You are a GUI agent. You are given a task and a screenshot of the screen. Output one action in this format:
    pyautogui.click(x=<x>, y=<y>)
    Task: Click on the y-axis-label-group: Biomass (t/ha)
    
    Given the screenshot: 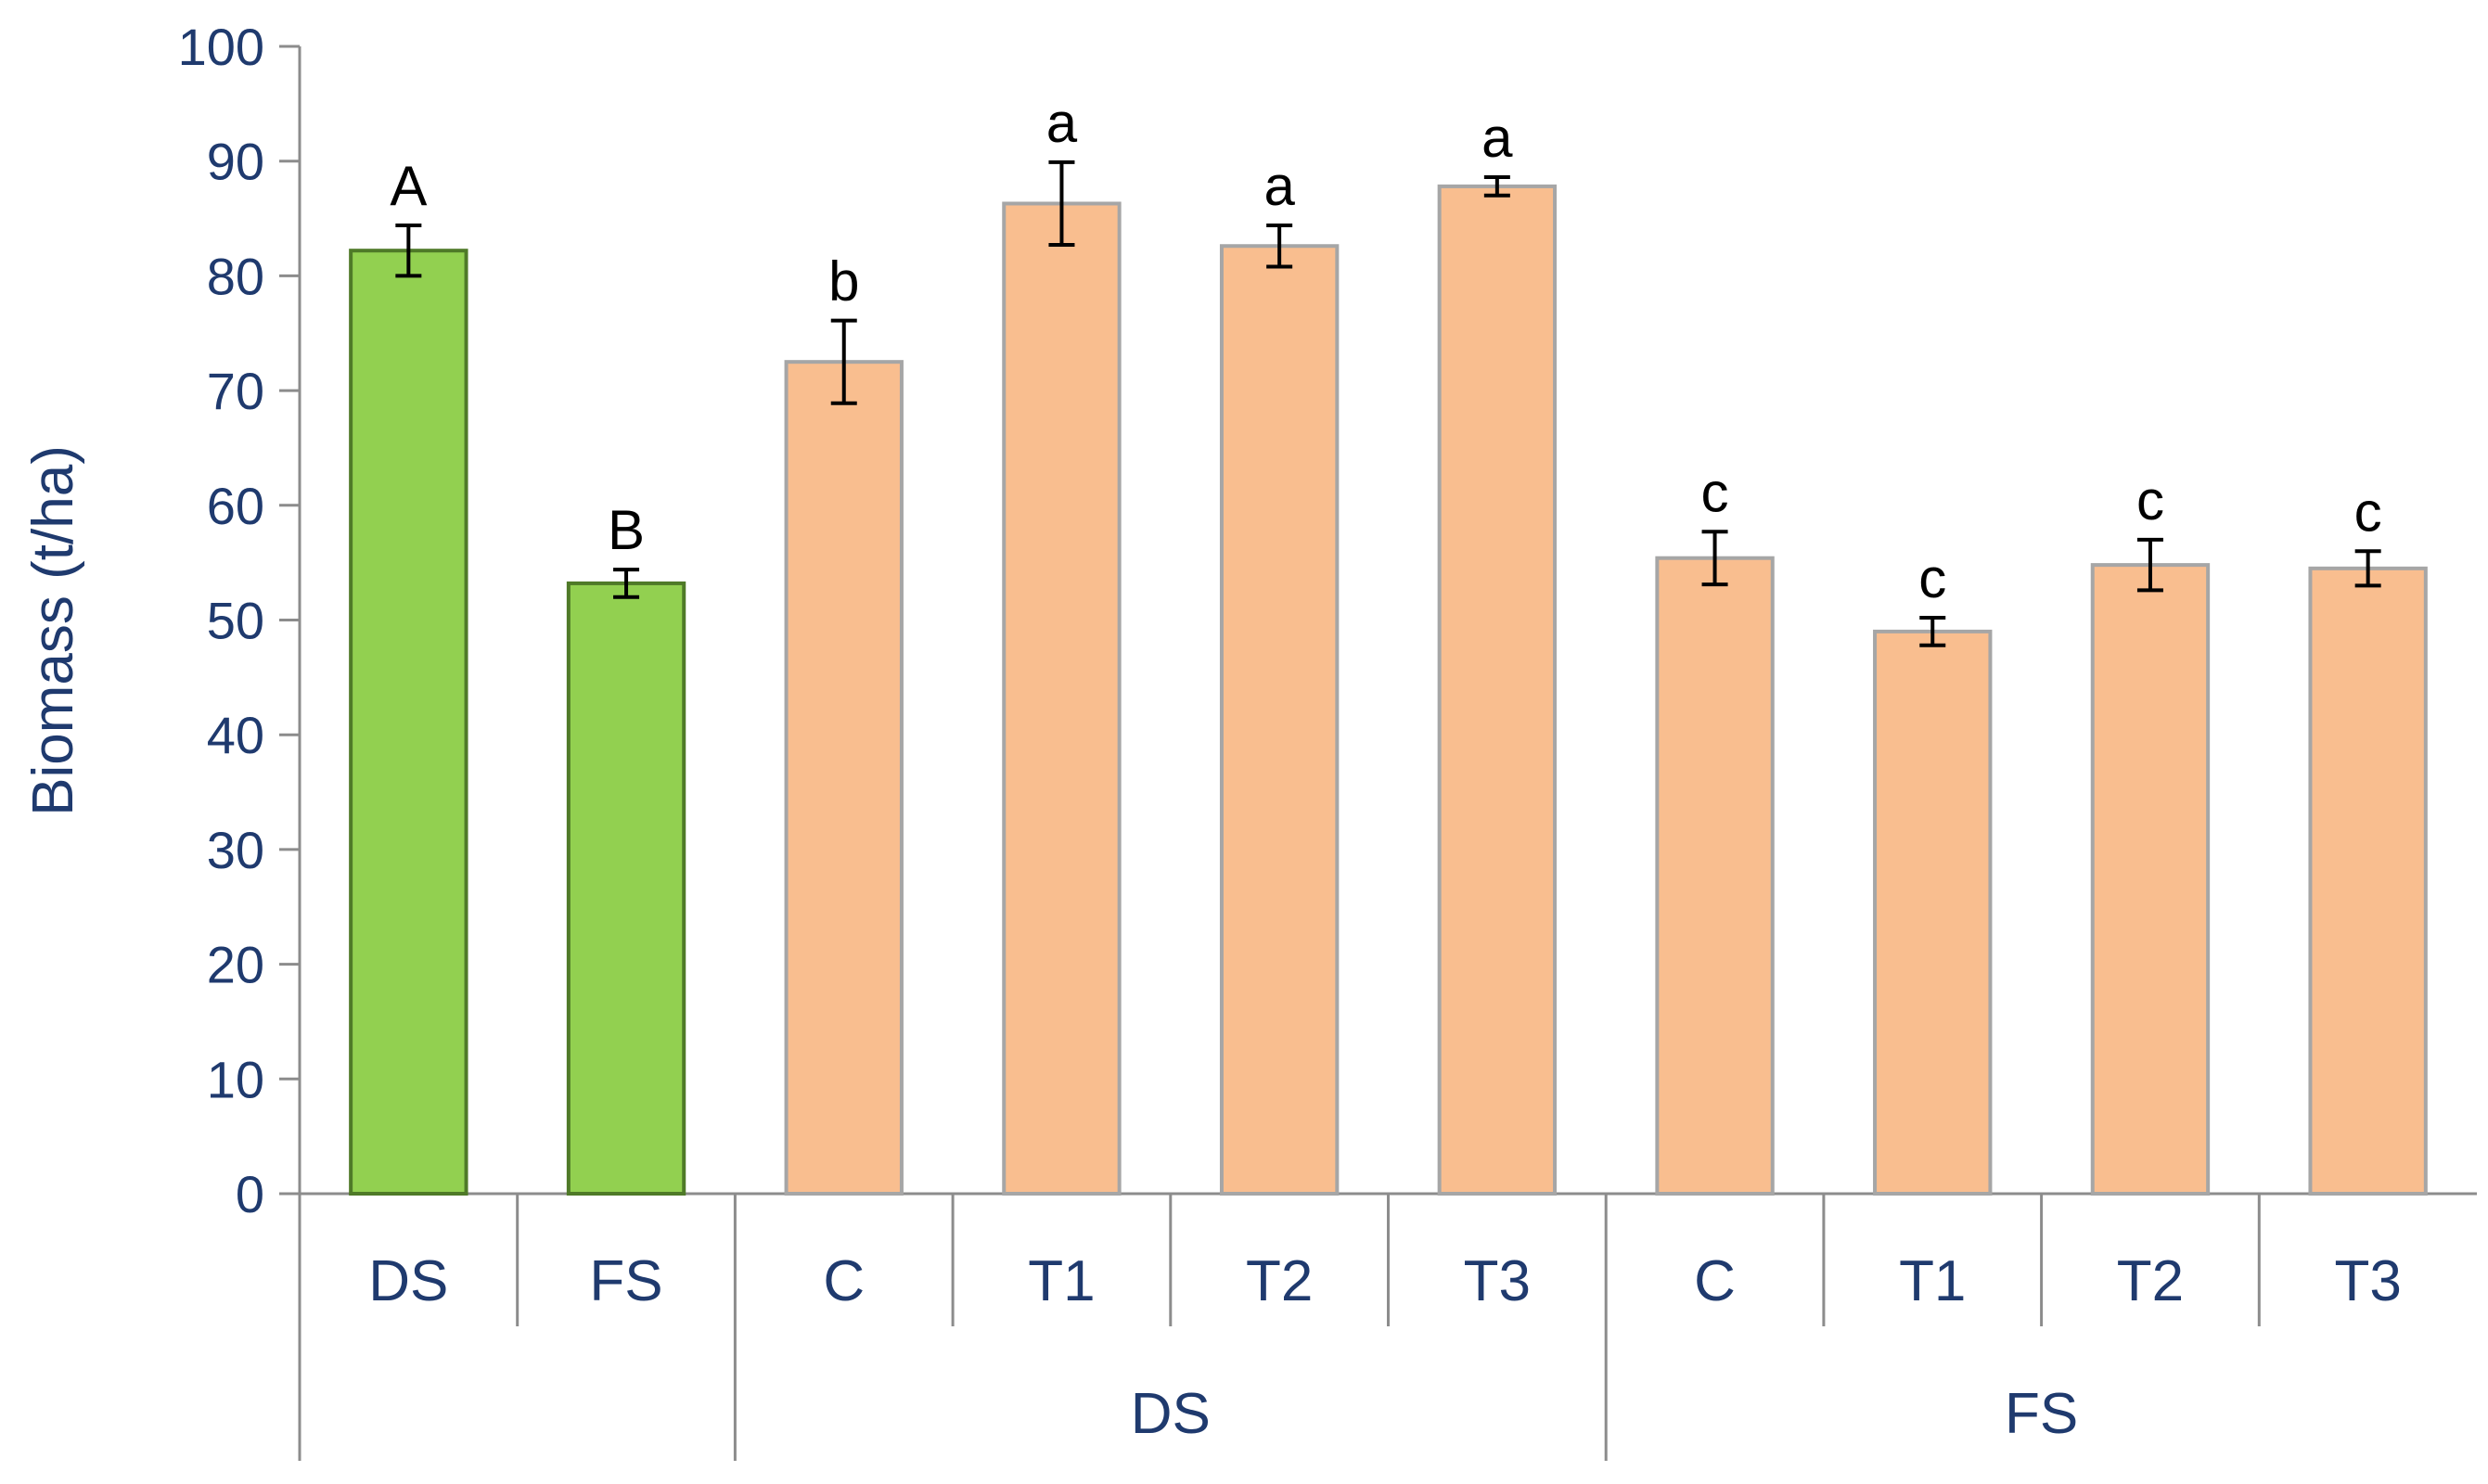 What is the action you would take?
    pyautogui.click(x=53, y=630)
    